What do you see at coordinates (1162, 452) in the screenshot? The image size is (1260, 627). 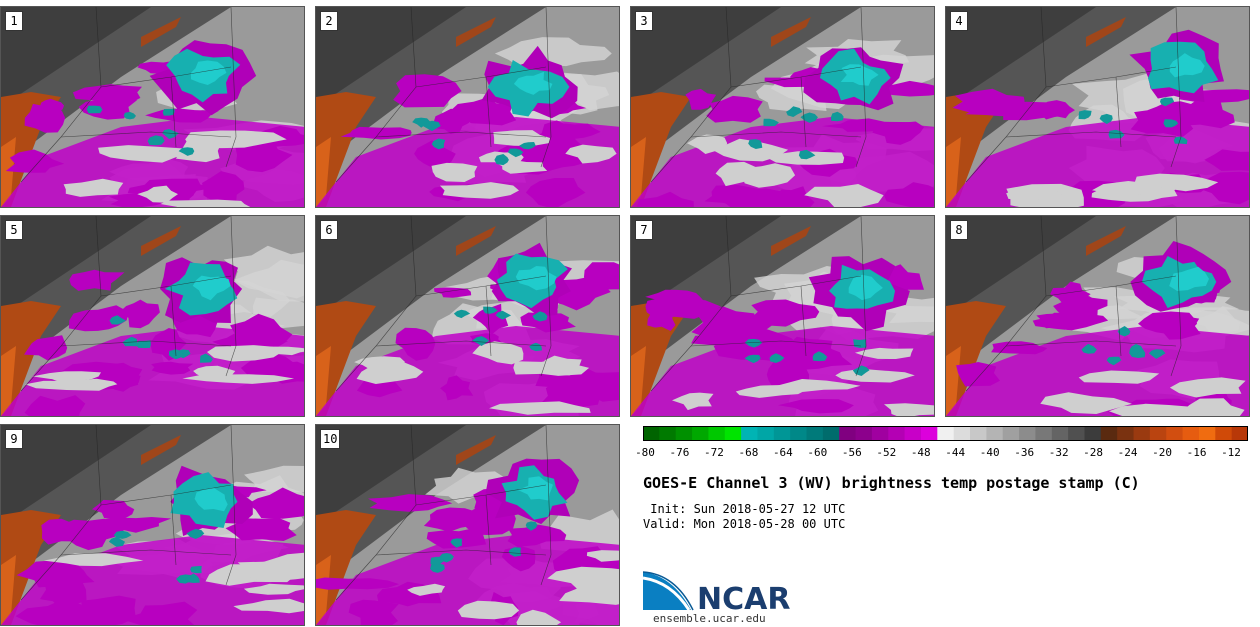 I see `colorbar-tick-label: -20` at bounding box center [1162, 452].